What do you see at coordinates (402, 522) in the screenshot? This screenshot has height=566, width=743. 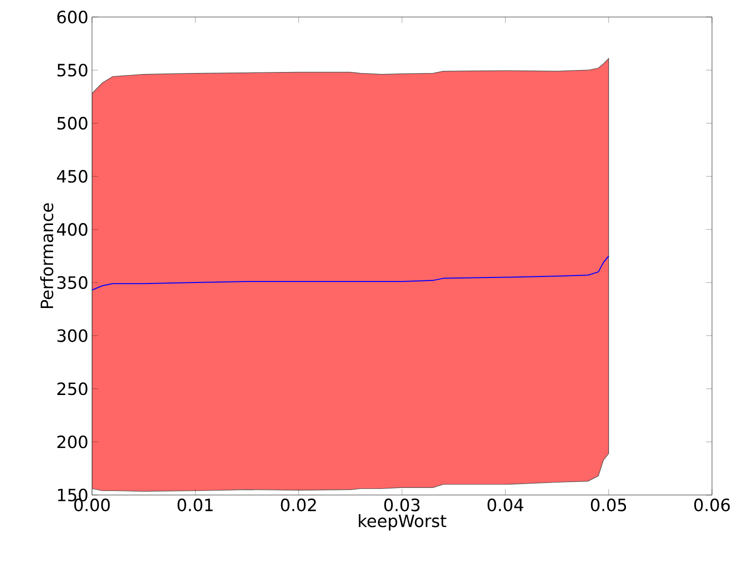 I see `x-axis-title: keepWorst` at bounding box center [402, 522].